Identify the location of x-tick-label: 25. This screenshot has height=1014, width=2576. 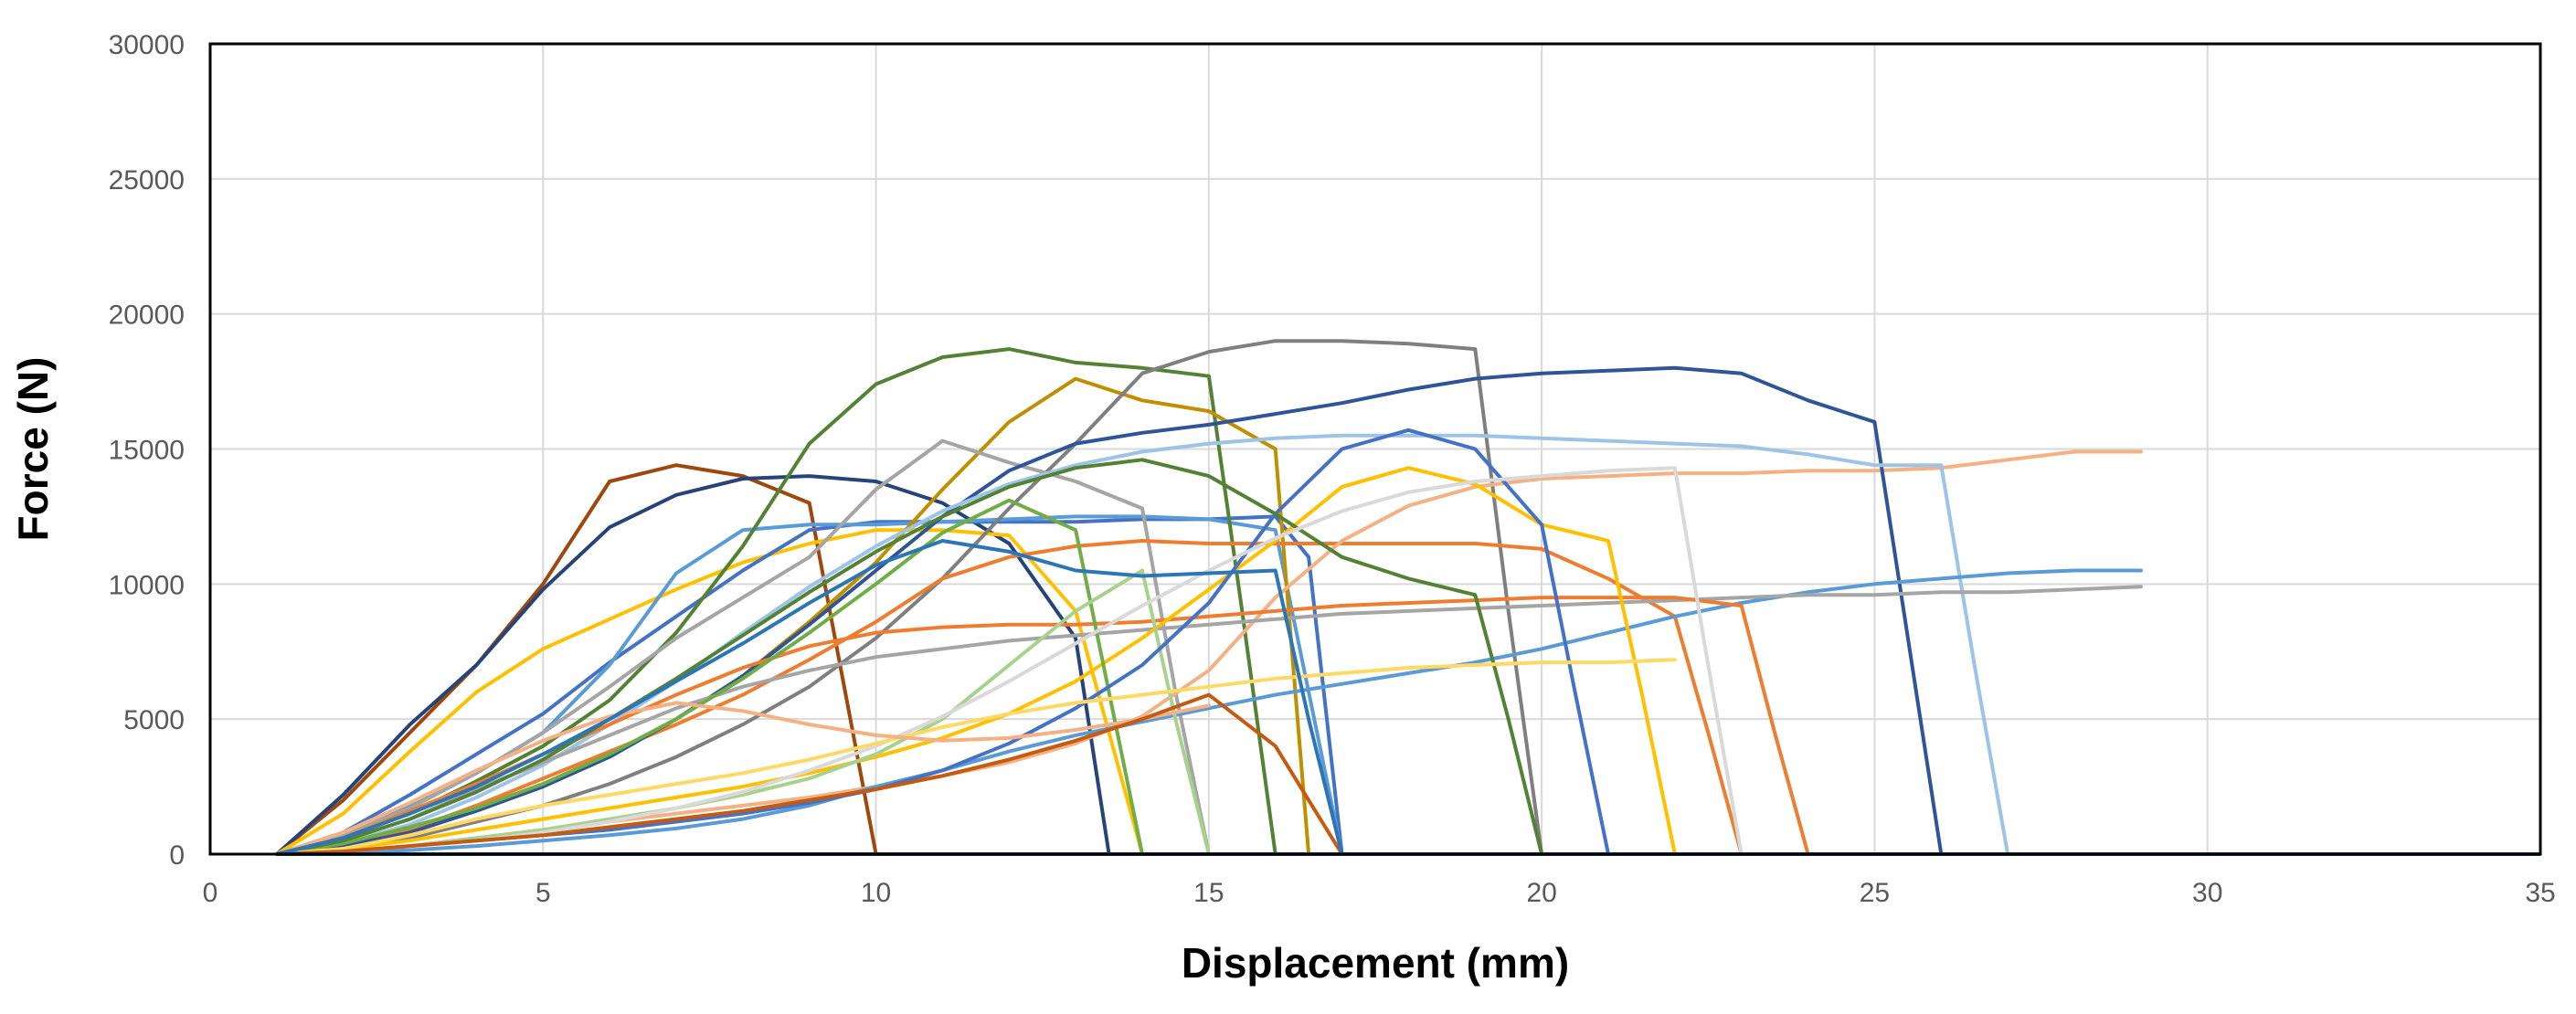
(1875, 893).